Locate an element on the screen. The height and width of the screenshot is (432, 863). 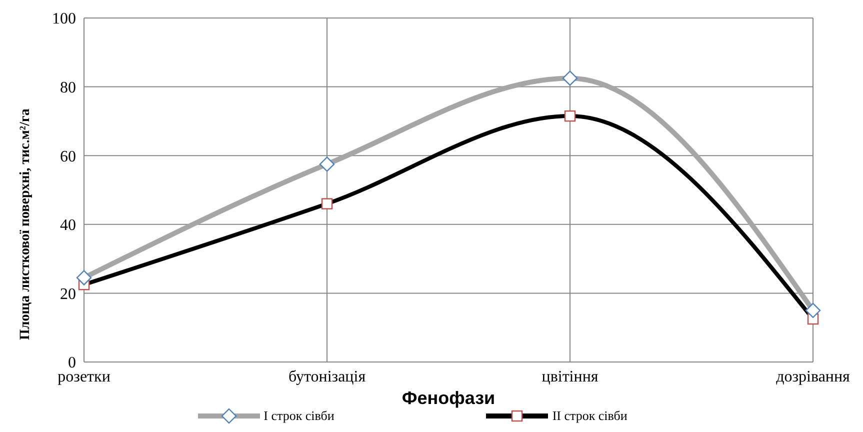
y-tick-label: 40 is located at coordinates (68, 225).